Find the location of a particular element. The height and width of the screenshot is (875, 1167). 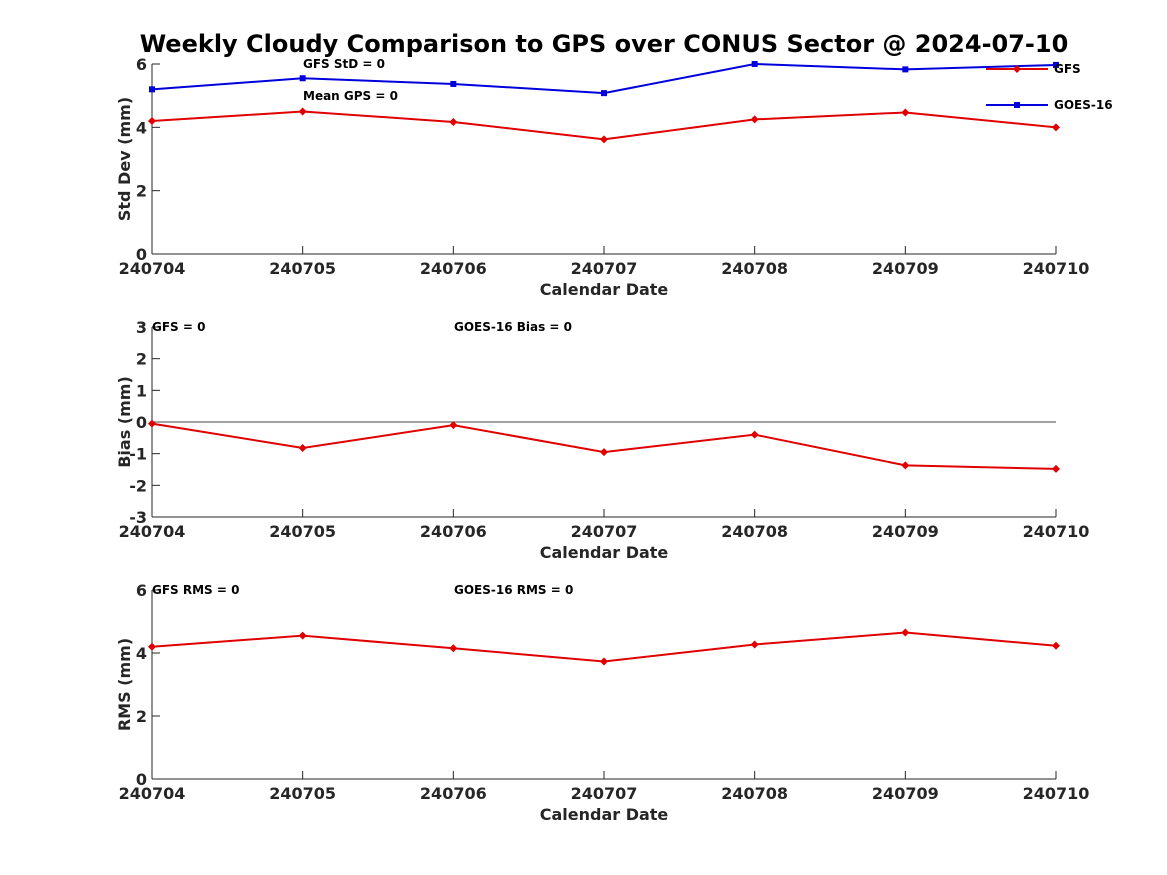

legend-label-goes-16: GOES-16 is located at coordinates (1083, 105).